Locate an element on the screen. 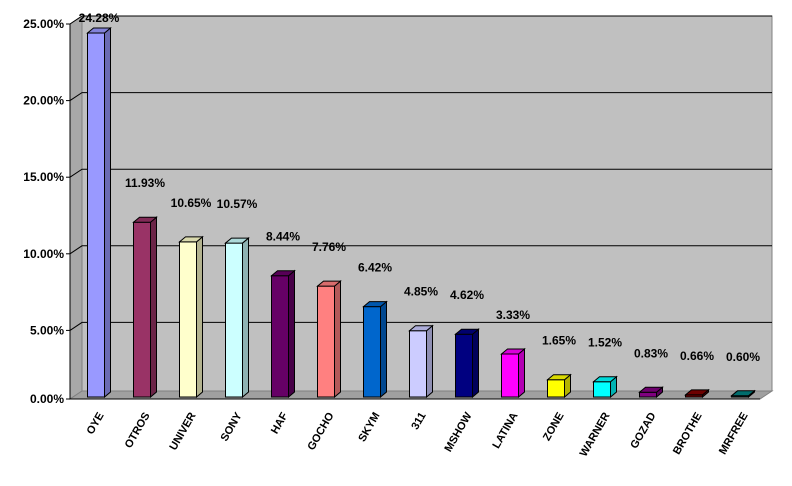  y-tick-label: 20.00% is located at coordinates (43, 101).